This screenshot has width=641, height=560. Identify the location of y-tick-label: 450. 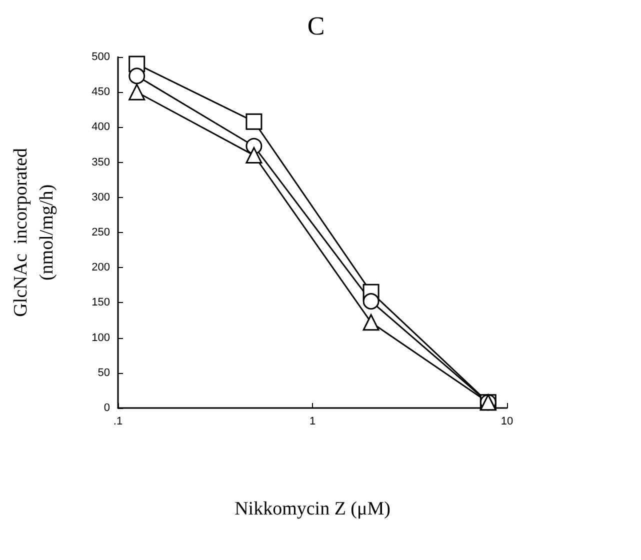
(101, 92).